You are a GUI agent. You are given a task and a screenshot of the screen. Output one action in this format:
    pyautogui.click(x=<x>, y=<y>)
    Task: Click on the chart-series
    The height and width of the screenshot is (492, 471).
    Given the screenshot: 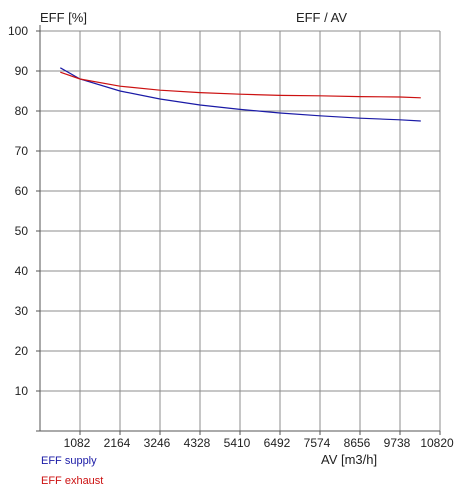 What is the action you would take?
    pyautogui.click(x=240, y=94)
    